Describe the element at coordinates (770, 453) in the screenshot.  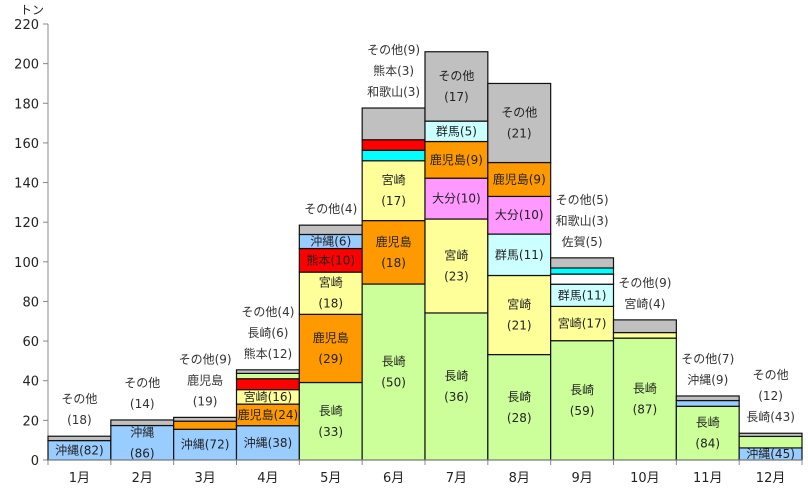
I see `data-label: 沖縄(45)` at that location.